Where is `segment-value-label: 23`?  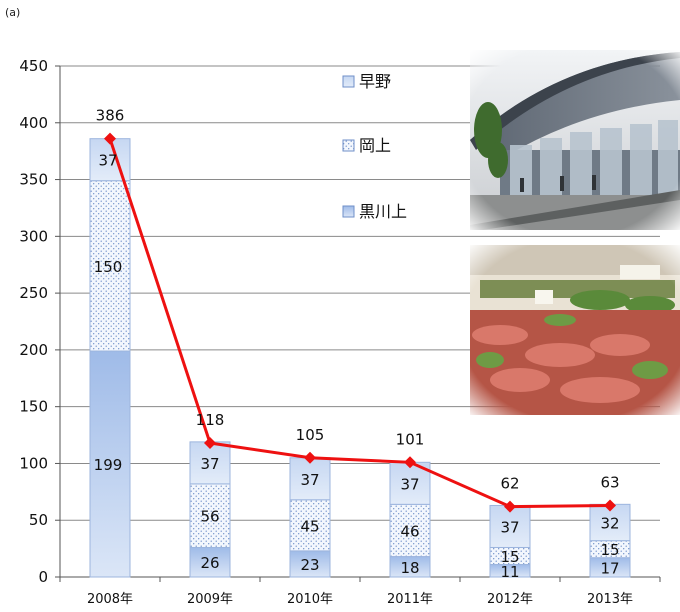
segment-value-label: 23 is located at coordinates (309, 565).